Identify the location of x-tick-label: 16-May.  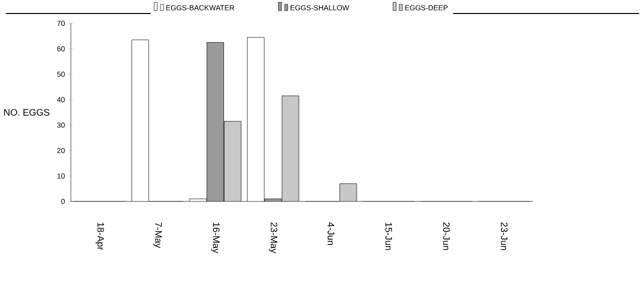
(215, 238).